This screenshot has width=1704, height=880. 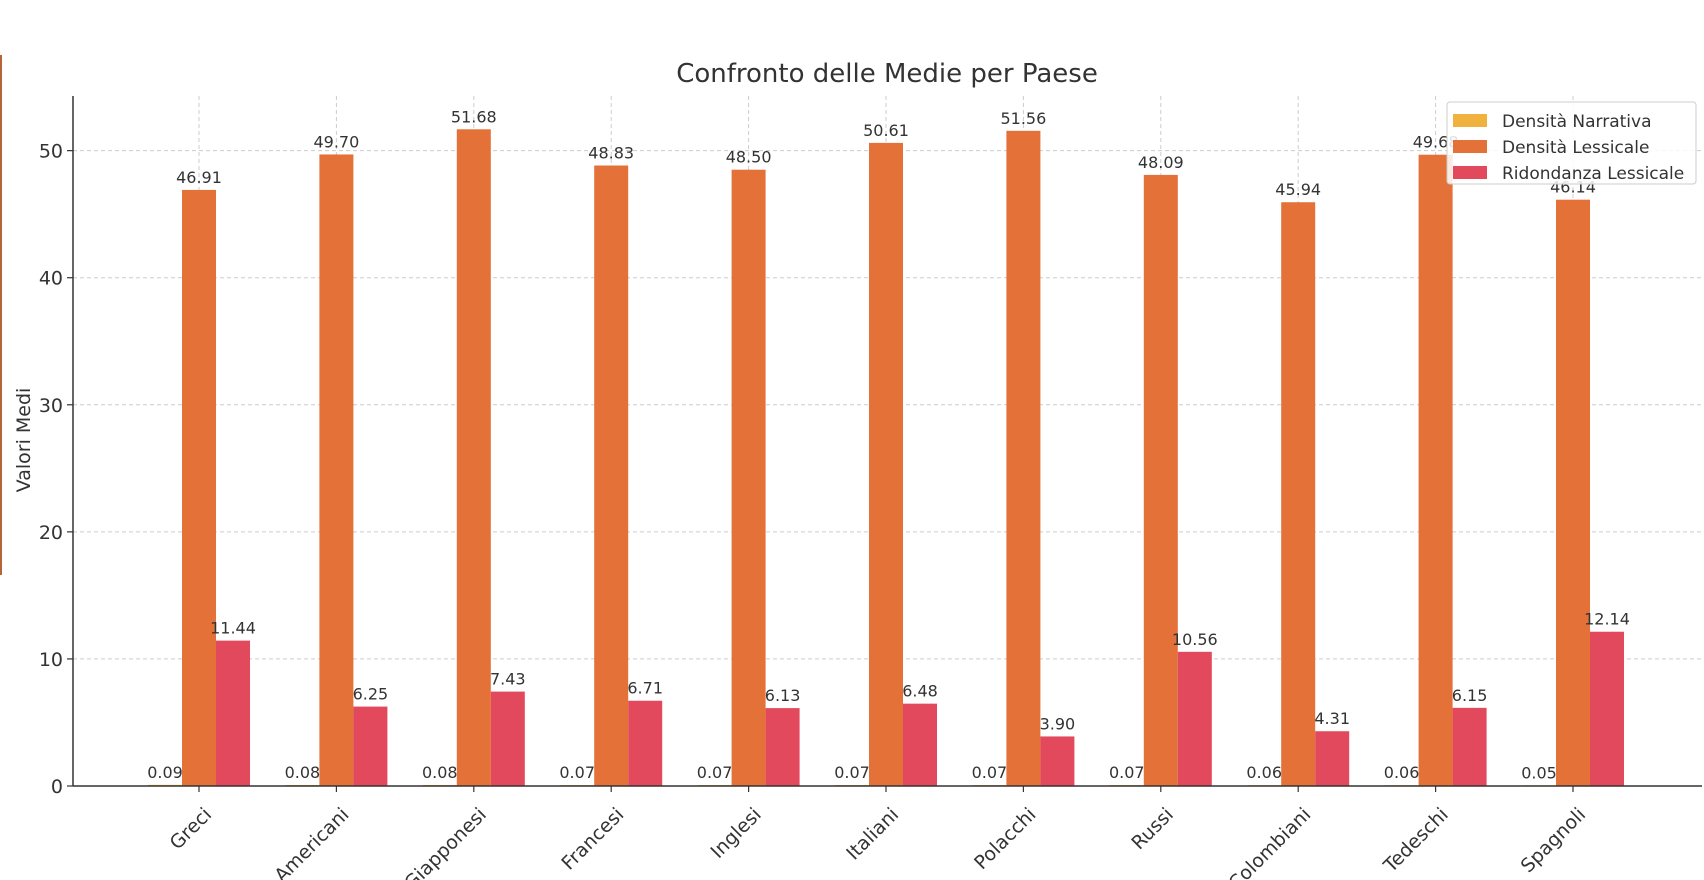 I want to click on y-tick-label-4: 40, so click(x=51, y=279).